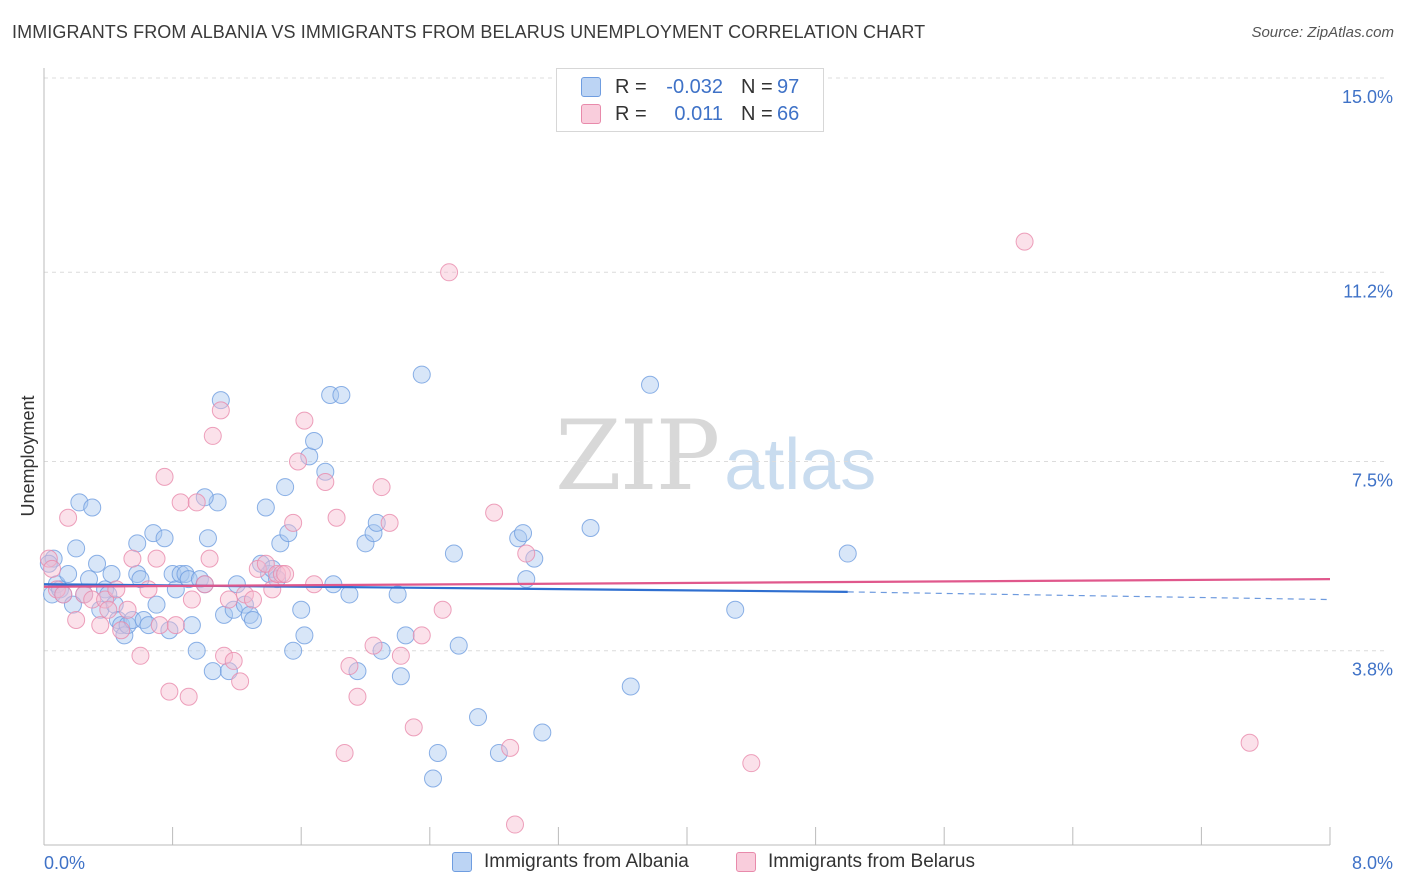 The width and height of the screenshot is (1406, 892). What do you see at coordinates (1368, 291) in the screenshot?
I see `y-tick-label: 11.2%` at bounding box center [1368, 291].